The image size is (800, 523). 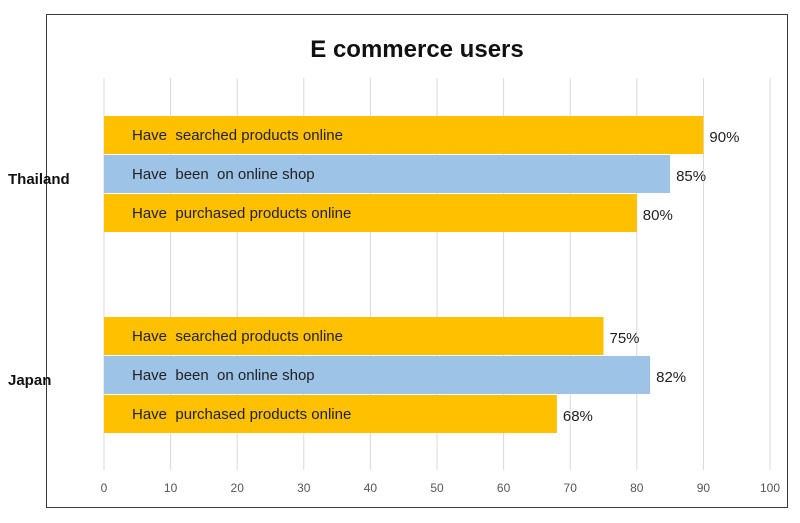 What do you see at coordinates (658, 215) in the screenshot?
I see `value-label: 80%` at bounding box center [658, 215].